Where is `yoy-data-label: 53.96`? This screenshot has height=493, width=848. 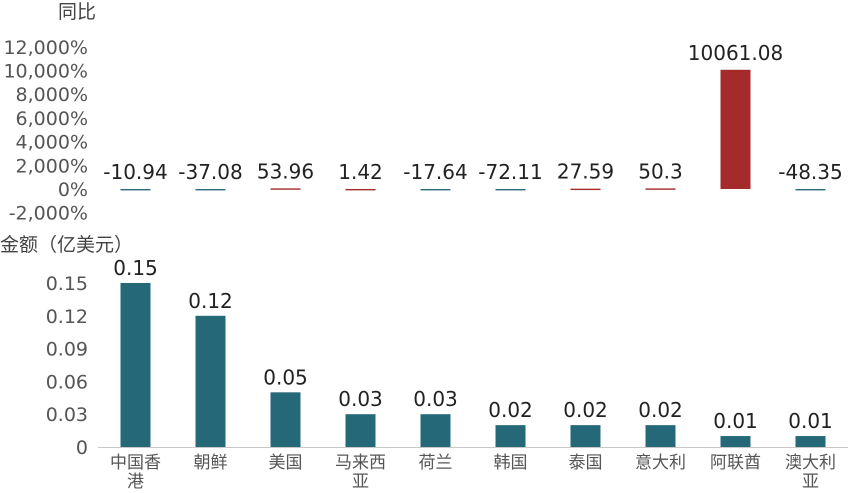 yoy-data-label: 53.96 is located at coordinates (285, 171).